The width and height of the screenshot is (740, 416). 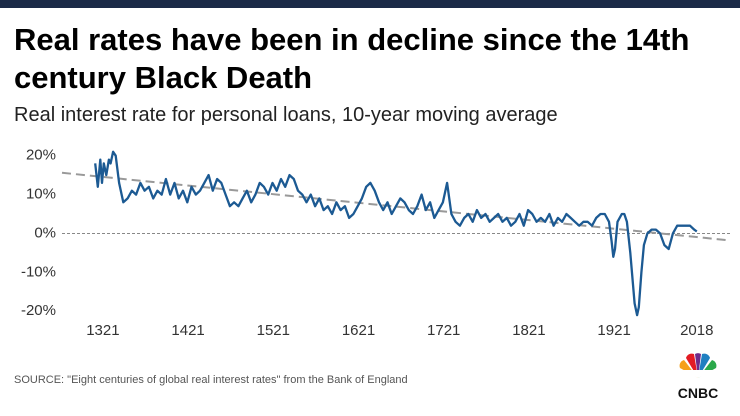 I want to click on chart-title: century Black Death, so click(x=163, y=77).